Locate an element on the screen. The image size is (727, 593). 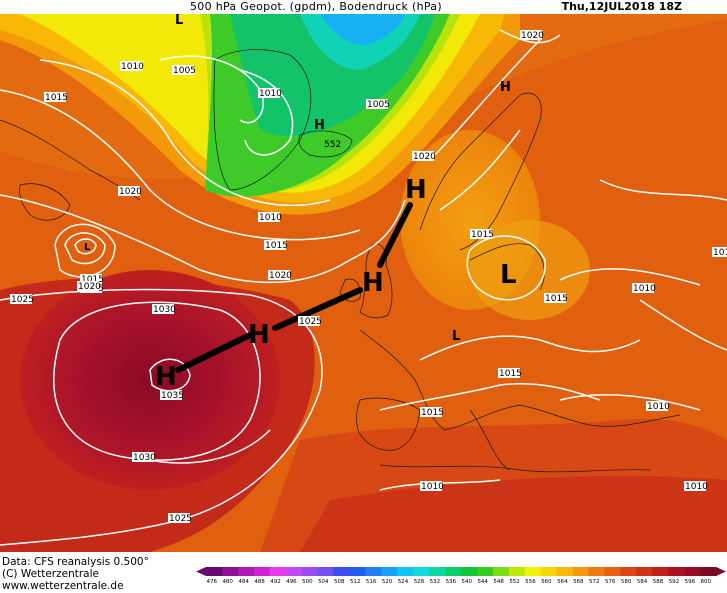
low-center-cyclone: L is located at coordinates (87, 247).